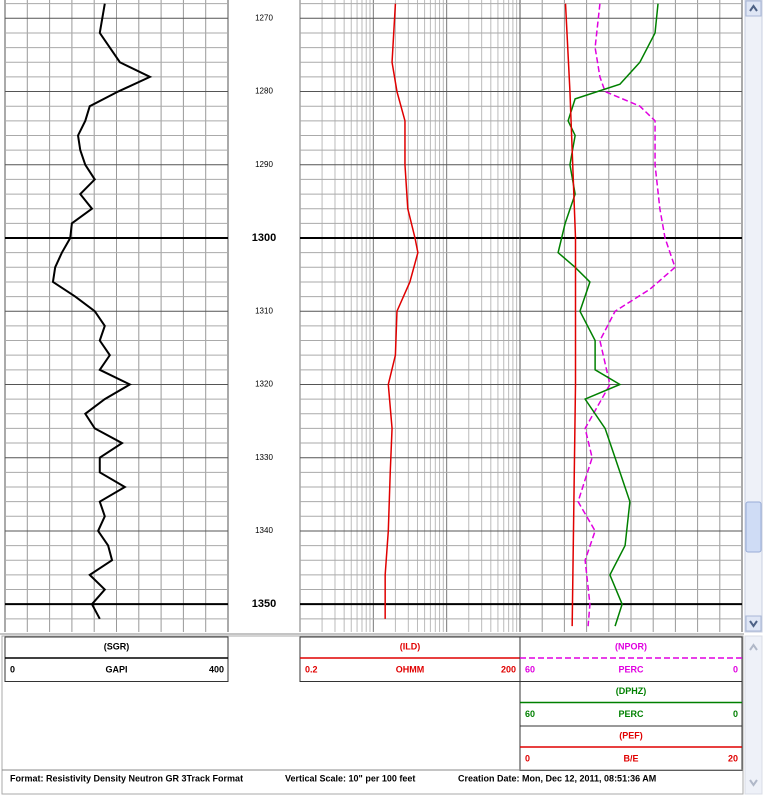 This screenshot has height=800, width=768. Describe the element at coordinates (264, 384) in the screenshot. I see `depth-label: 1320` at that location.